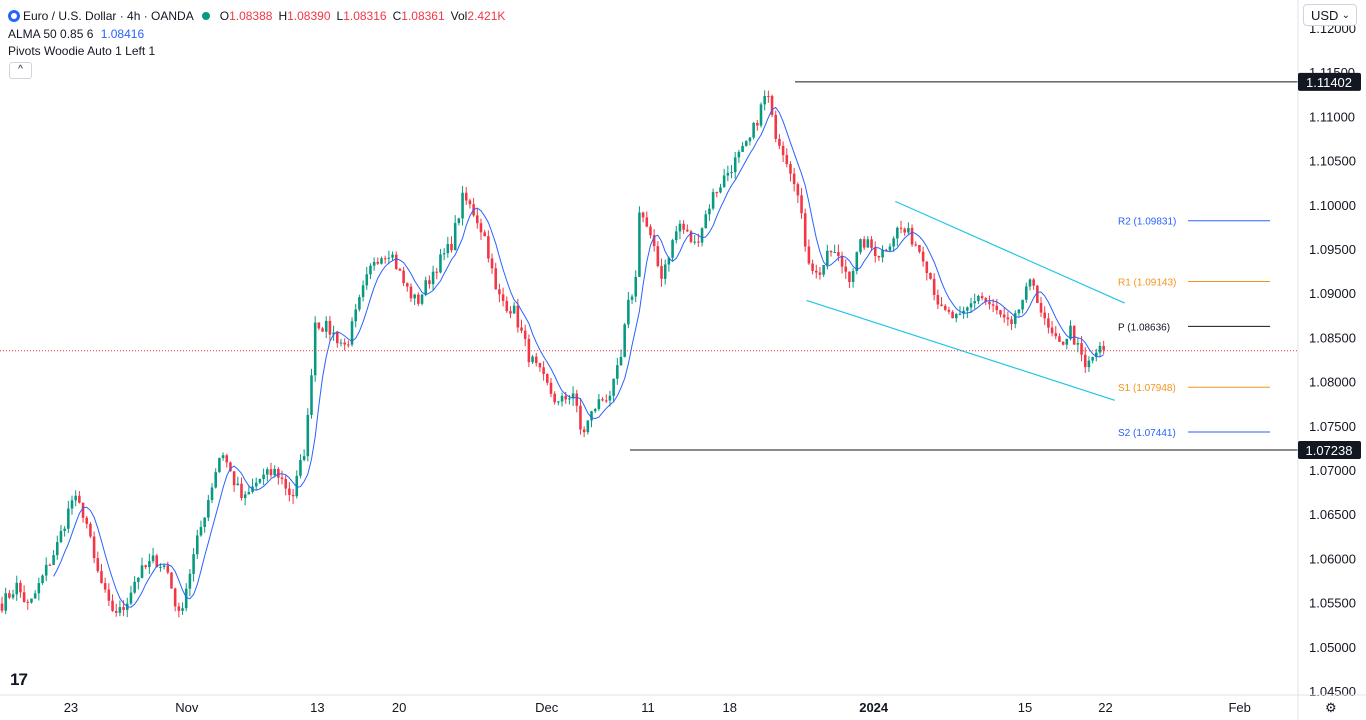 This screenshot has width=1366, height=720. Describe the element at coordinates (51, 34) in the screenshot. I see `alma-label: ALMA 50 0.85 6` at that location.